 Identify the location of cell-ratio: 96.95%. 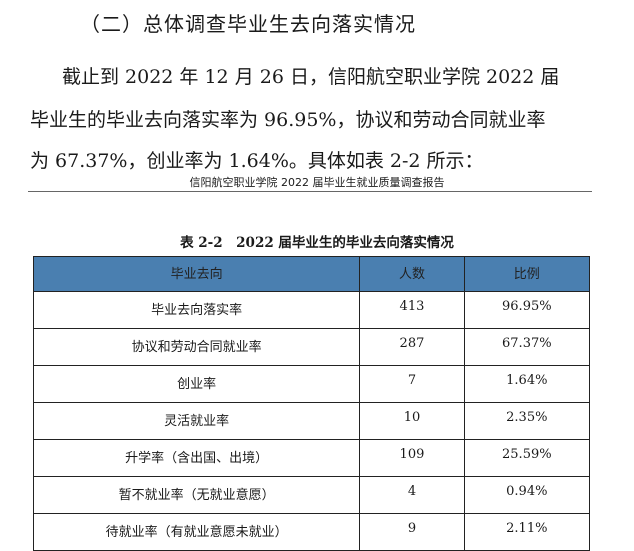
(527, 310).